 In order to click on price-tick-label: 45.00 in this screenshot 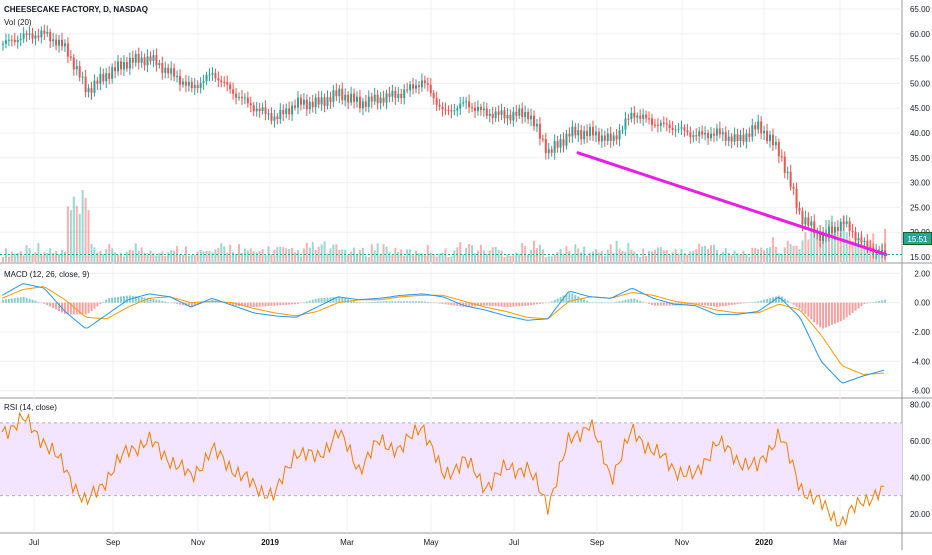, I will do `click(920, 108)`.